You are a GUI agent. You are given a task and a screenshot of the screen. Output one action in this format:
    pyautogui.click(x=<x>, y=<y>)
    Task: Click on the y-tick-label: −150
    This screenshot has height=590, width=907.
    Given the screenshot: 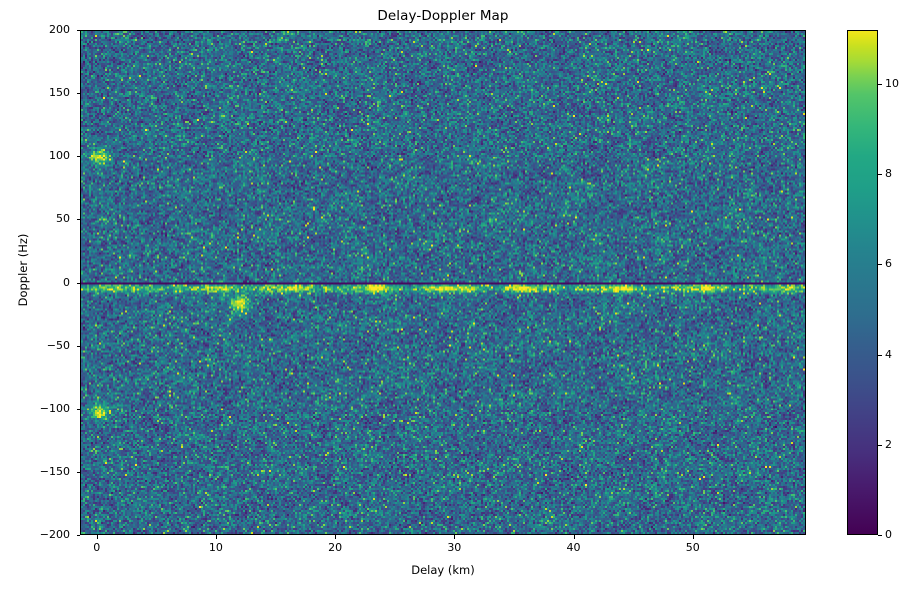 What is the action you would take?
    pyautogui.click(x=54, y=471)
    